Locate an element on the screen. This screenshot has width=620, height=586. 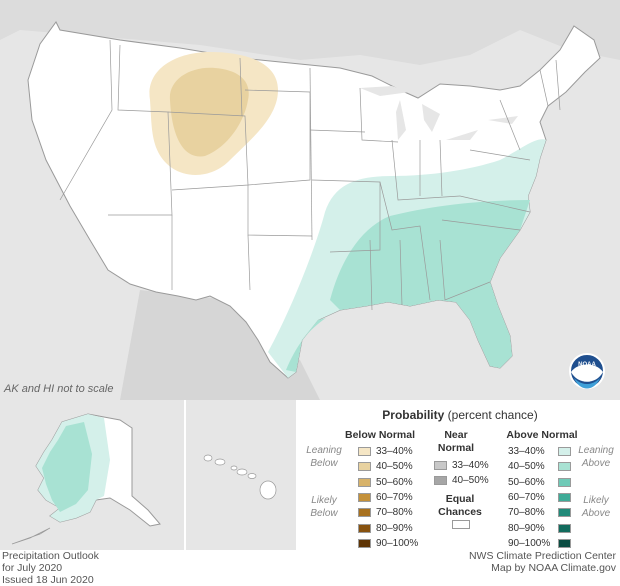
above-normal-range-label-4: 60–70% is located at coordinates (526, 497).